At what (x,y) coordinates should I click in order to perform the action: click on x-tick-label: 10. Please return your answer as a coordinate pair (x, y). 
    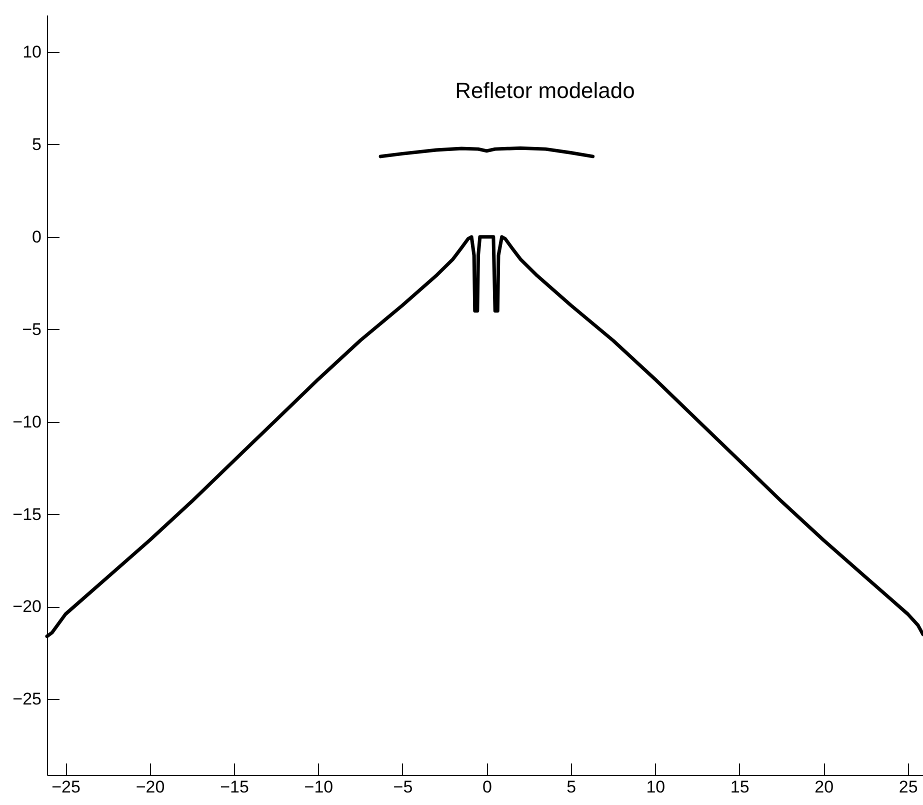
    Looking at the image, I should click on (656, 787).